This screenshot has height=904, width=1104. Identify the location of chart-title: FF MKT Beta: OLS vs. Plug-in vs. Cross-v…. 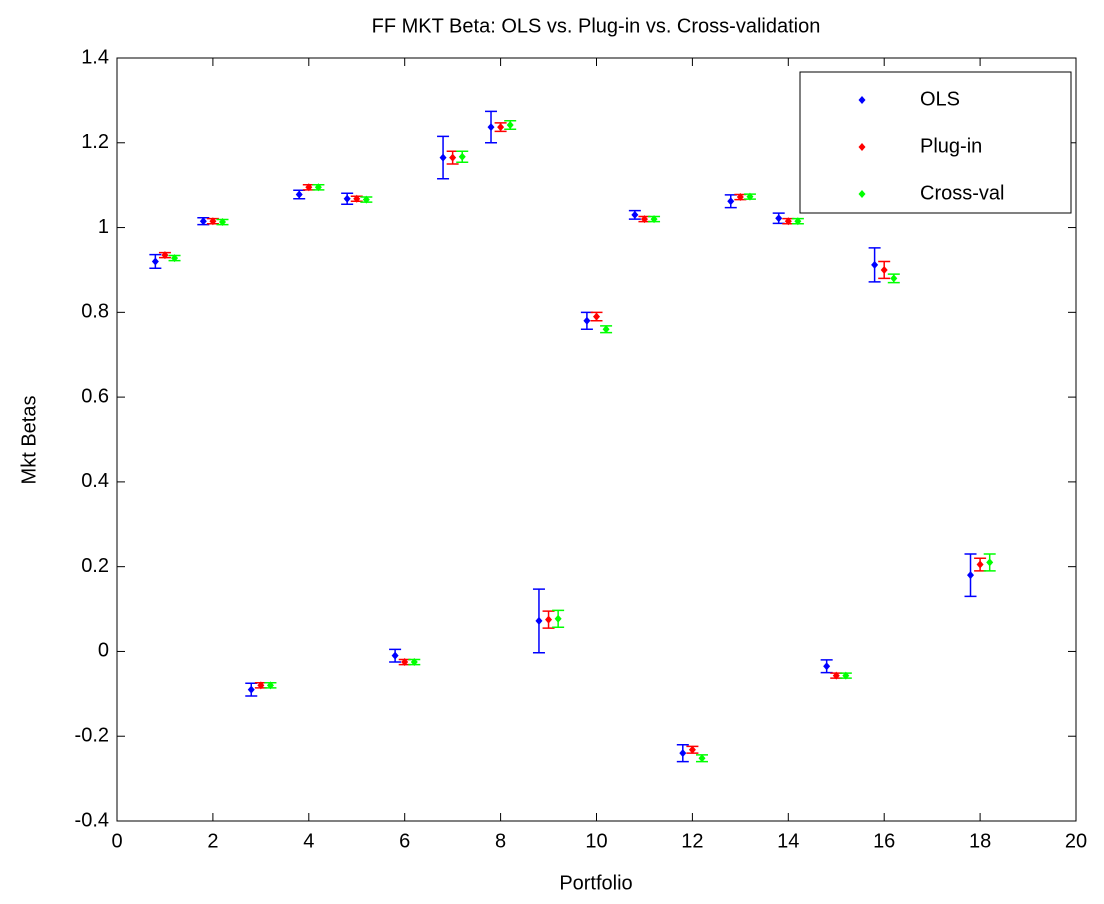
(596, 26).